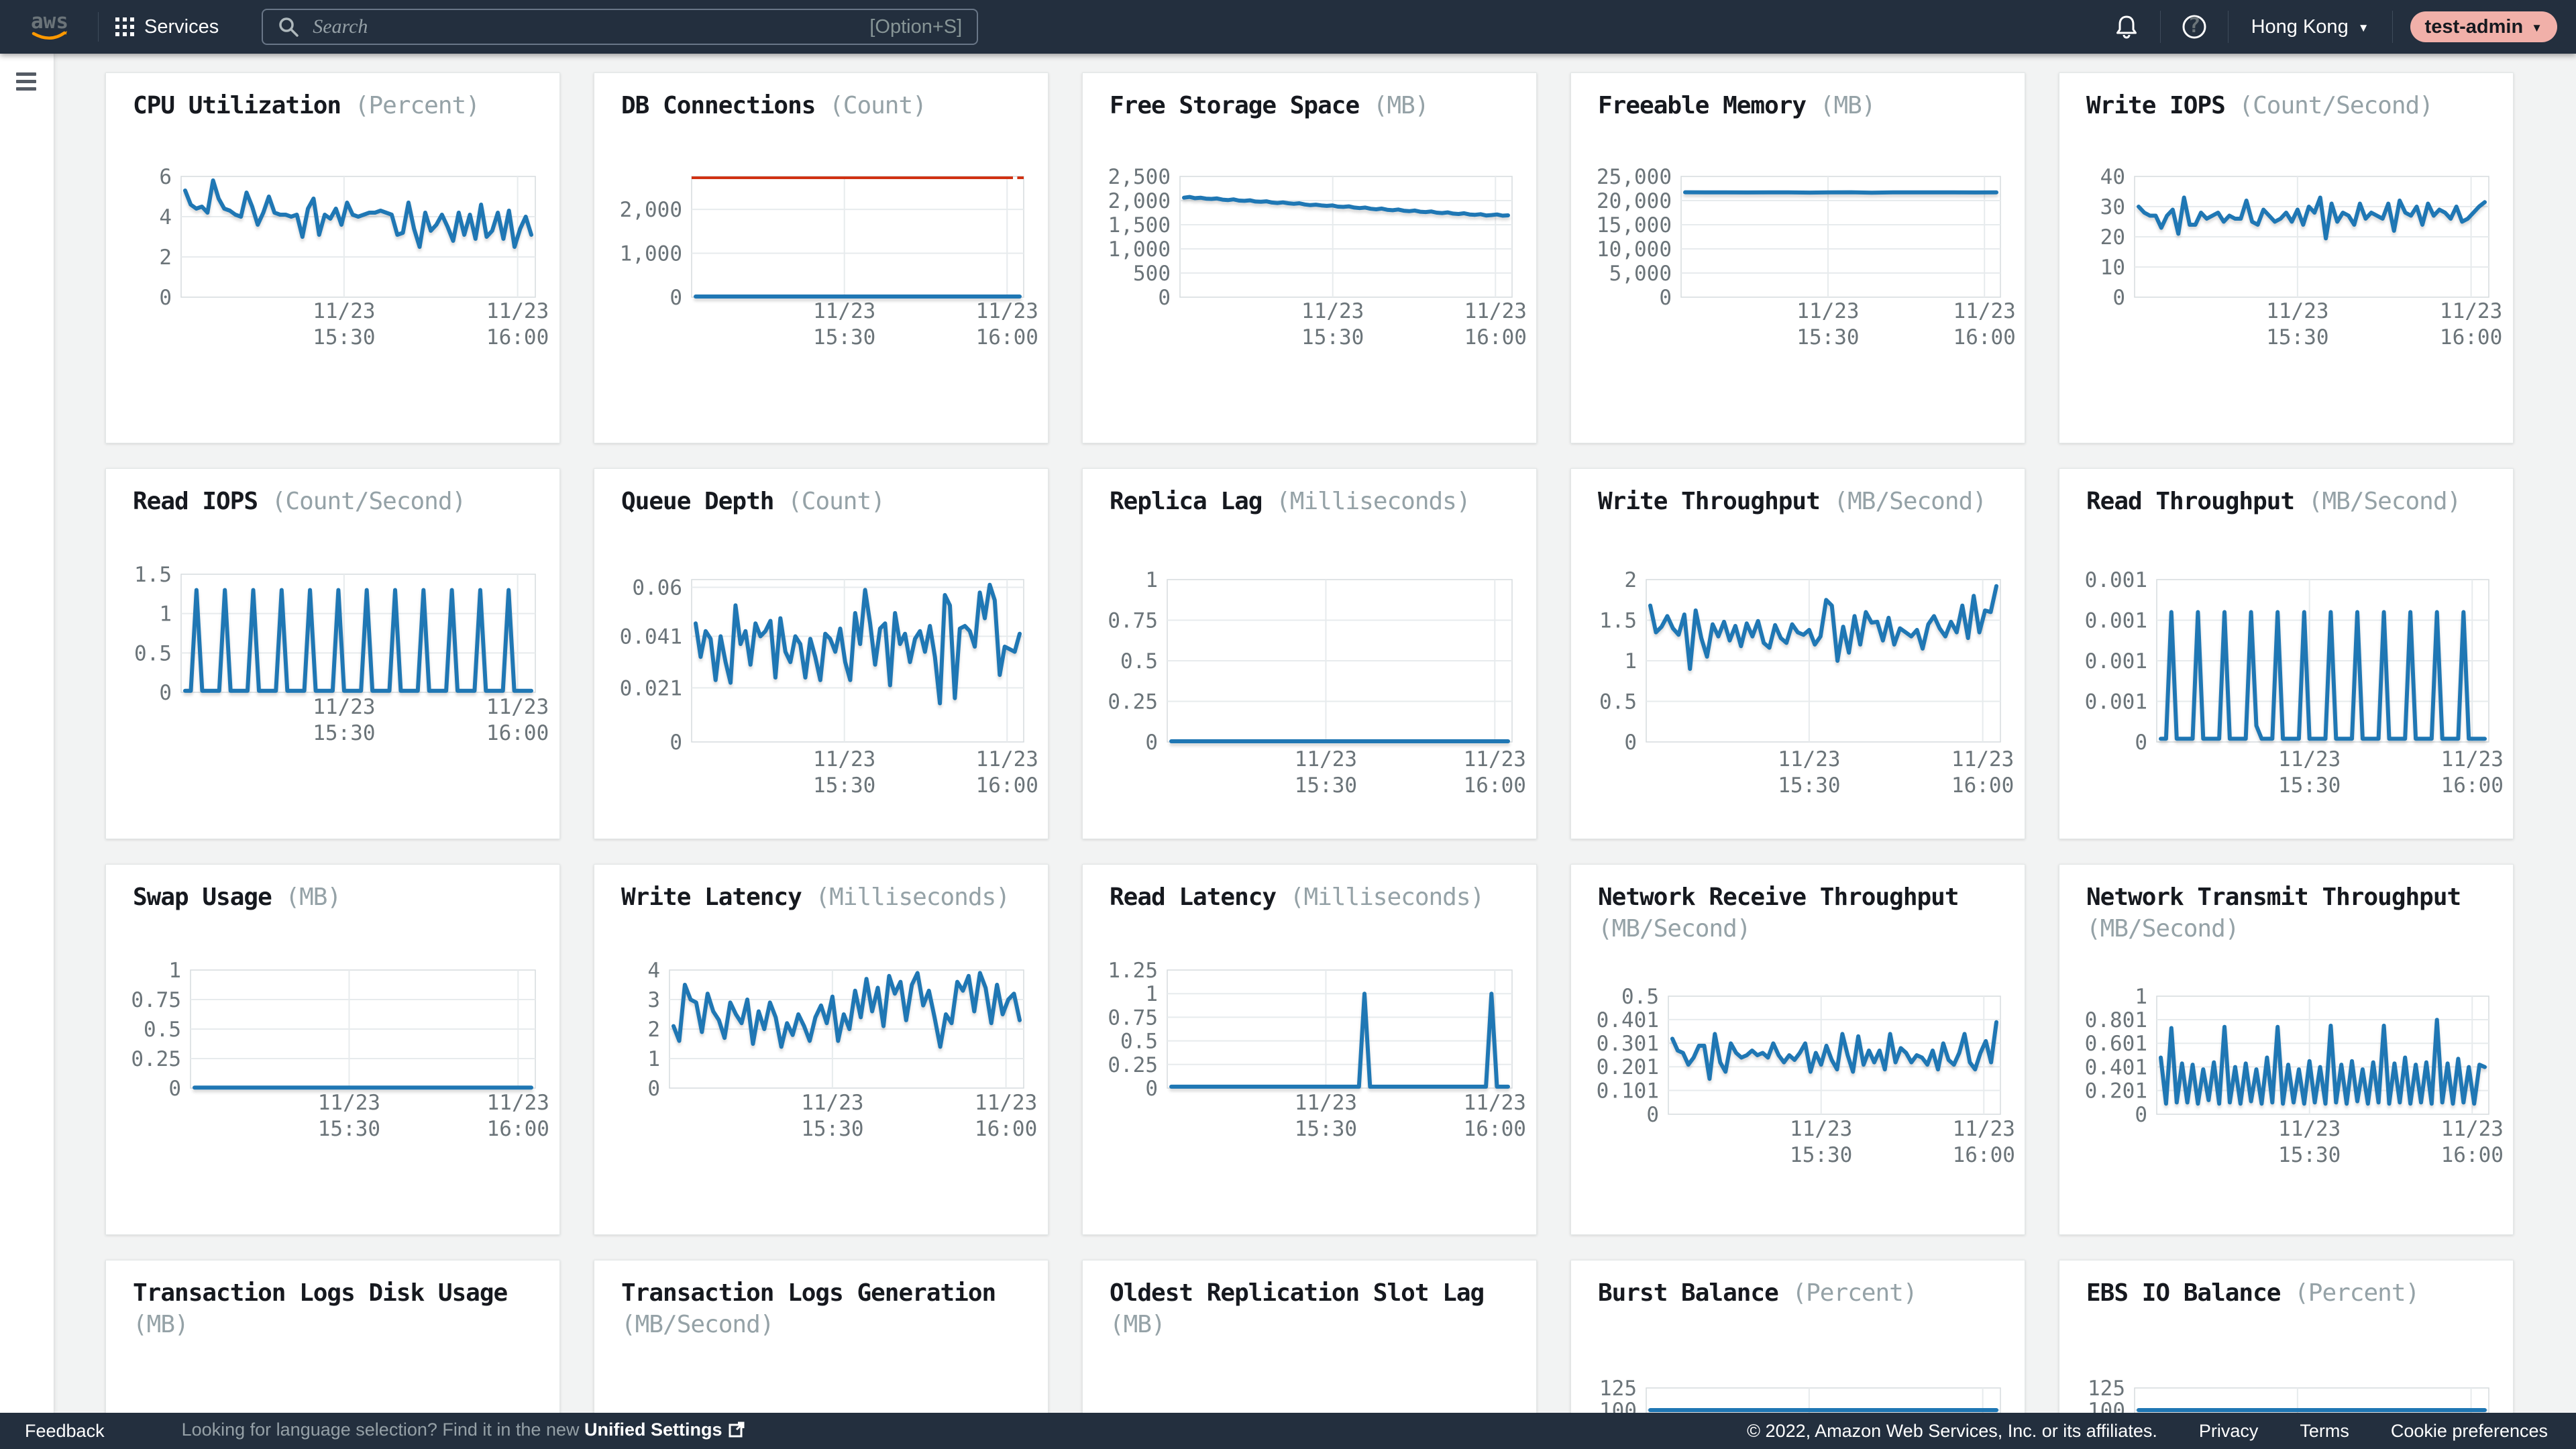 The height and width of the screenshot is (1449, 2576). I want to click on svg-text: 0.301, so click(1628, 1044).